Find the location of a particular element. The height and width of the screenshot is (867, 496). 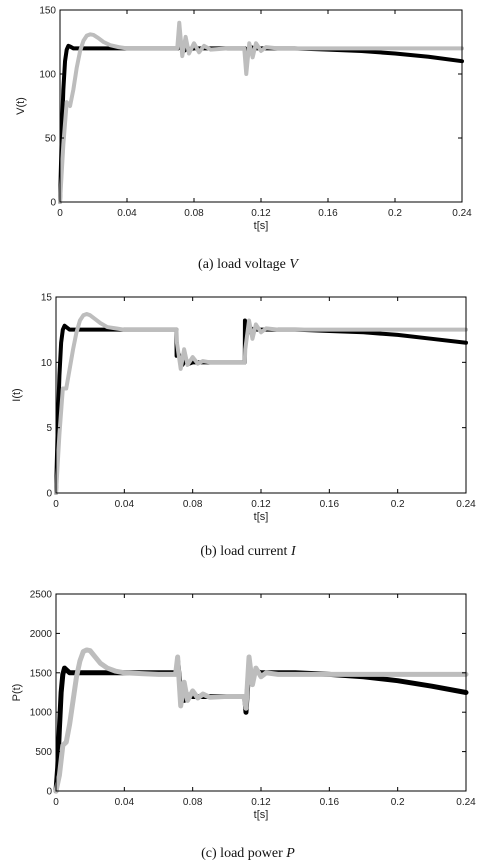

figure-caption: (a) load voltage V is located at coordinates (248, 264).